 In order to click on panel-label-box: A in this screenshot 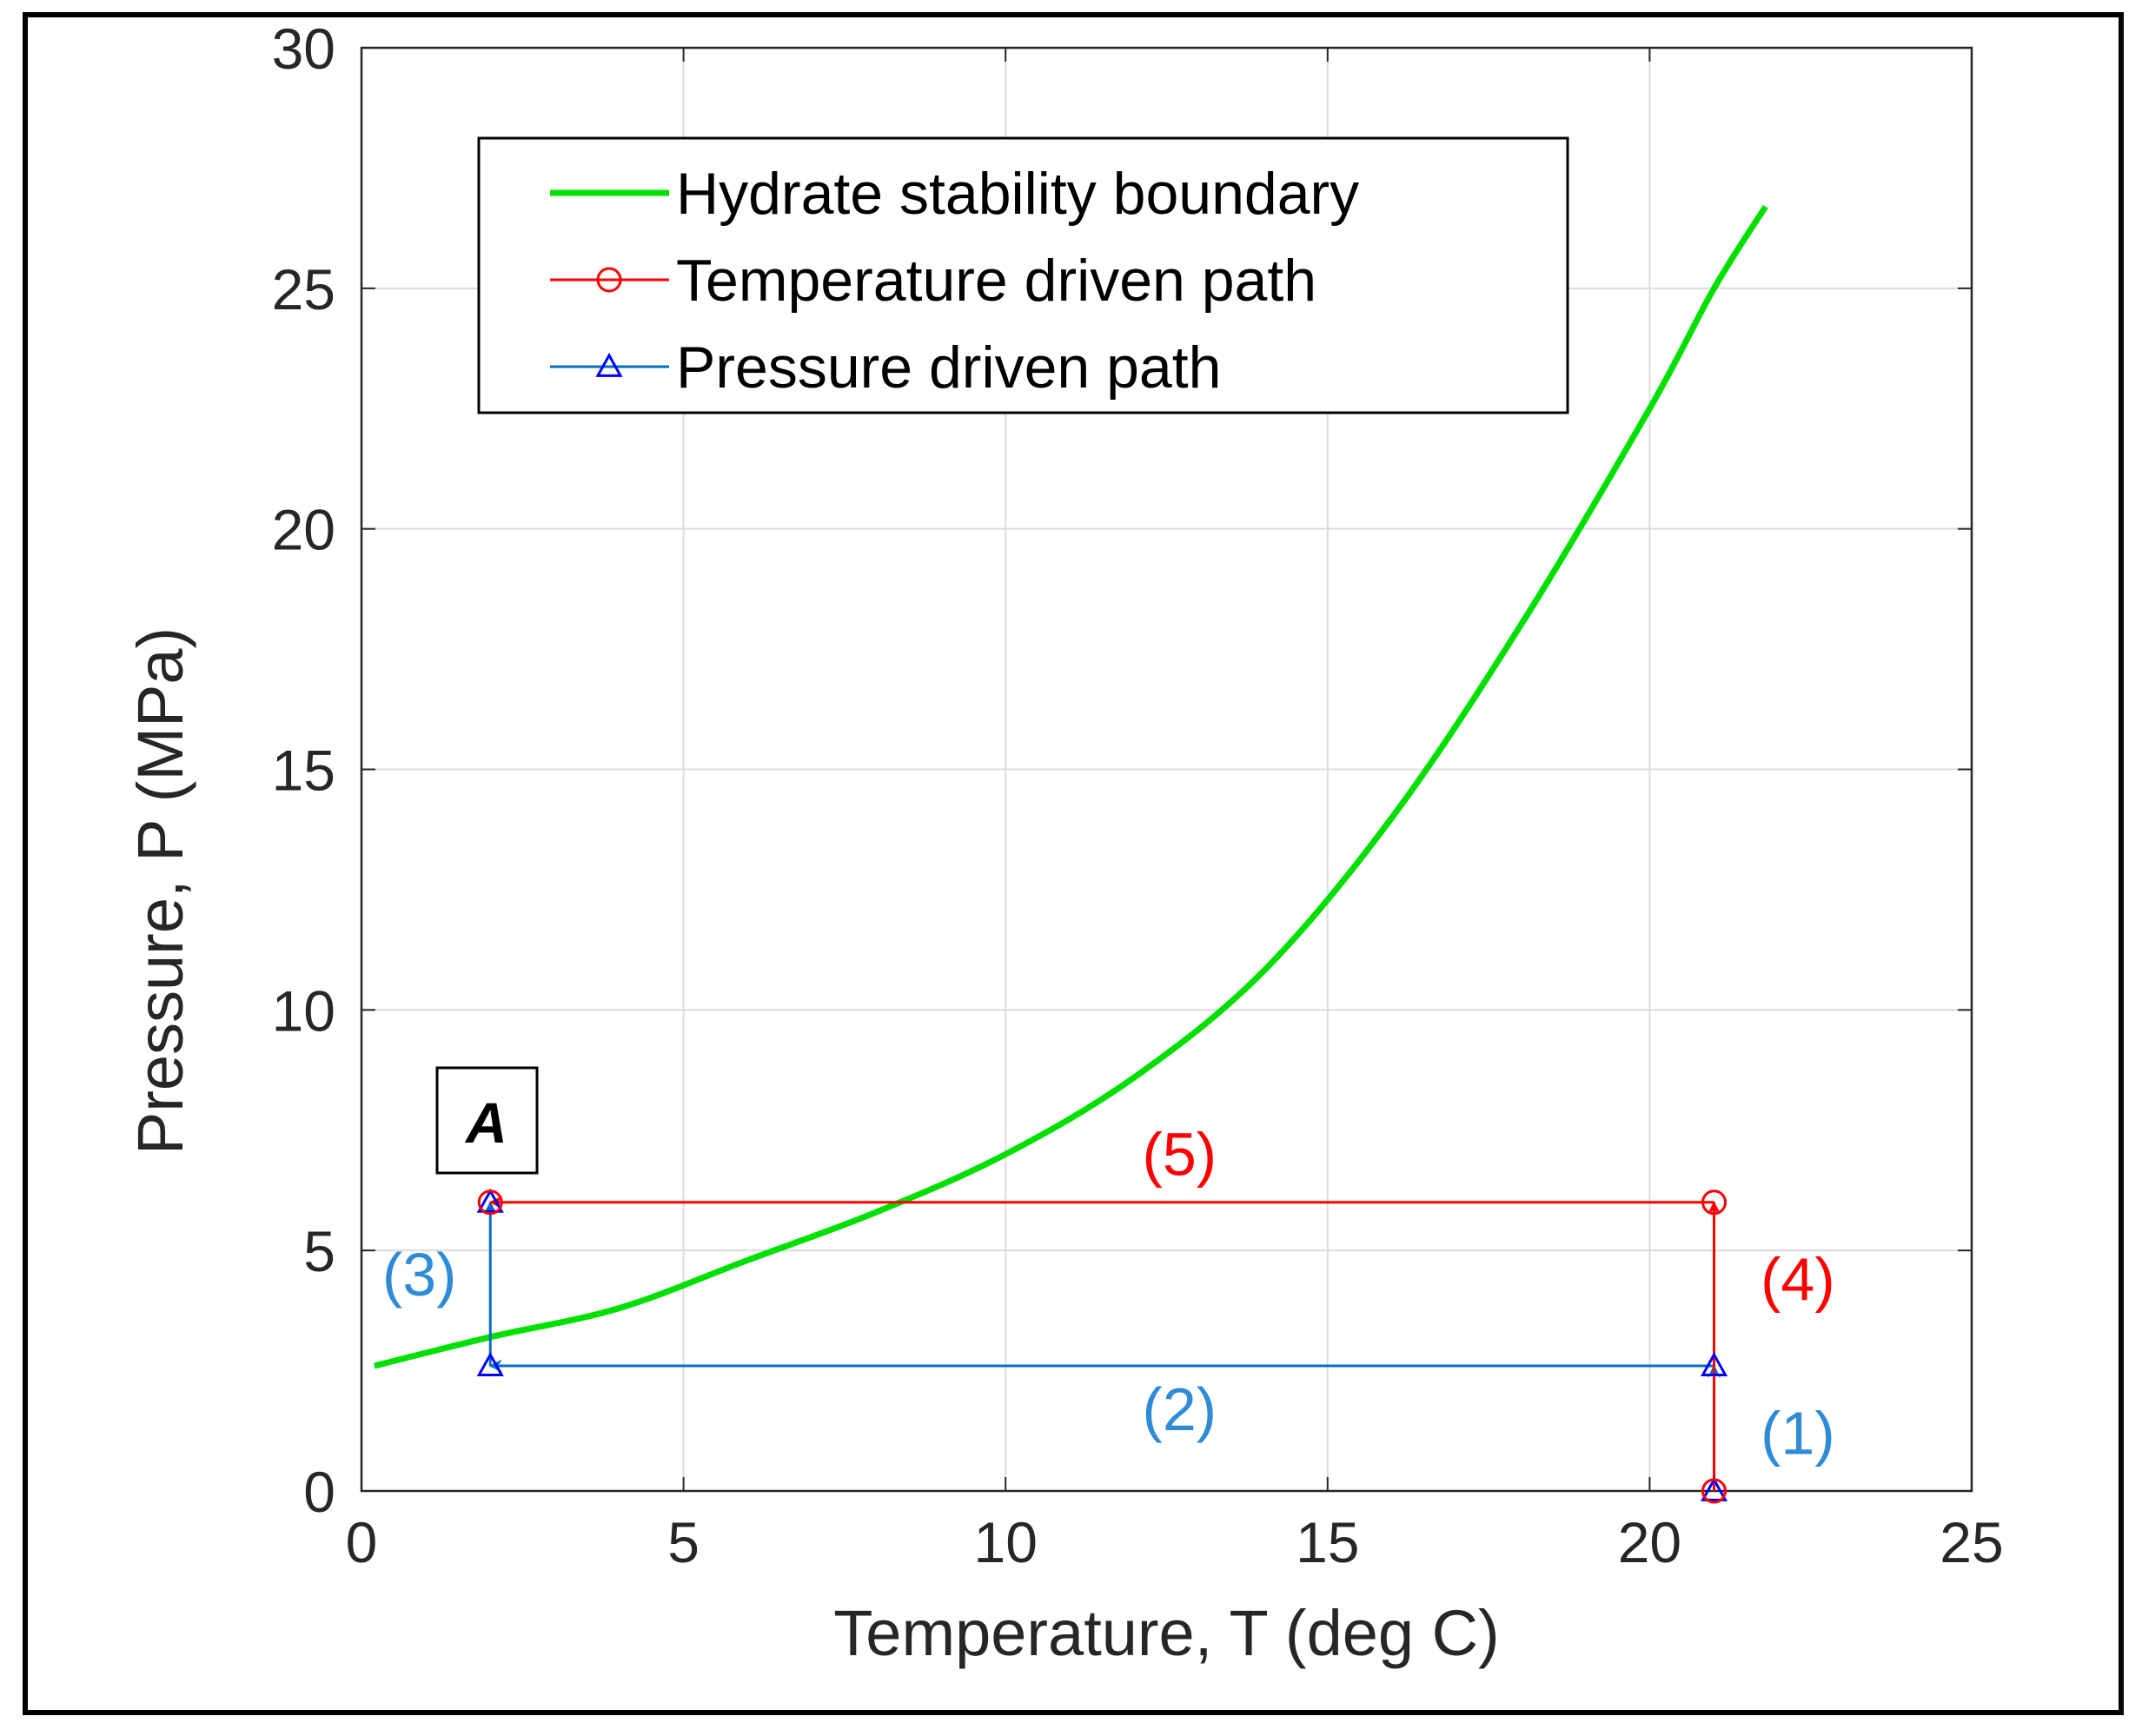, I will do `click(487, 1120)`.